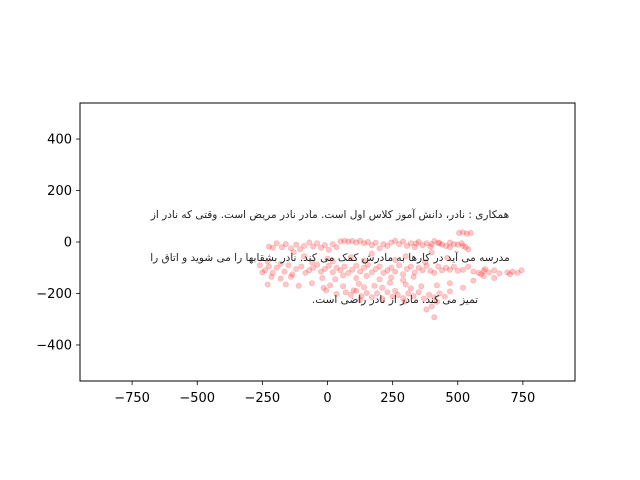 The height and width of the screenshot is (480, 640). What do you see at coordinates (263, 398) in the screenshot?
I see `x-tick-label: −250` at bounding box center [263, 398].